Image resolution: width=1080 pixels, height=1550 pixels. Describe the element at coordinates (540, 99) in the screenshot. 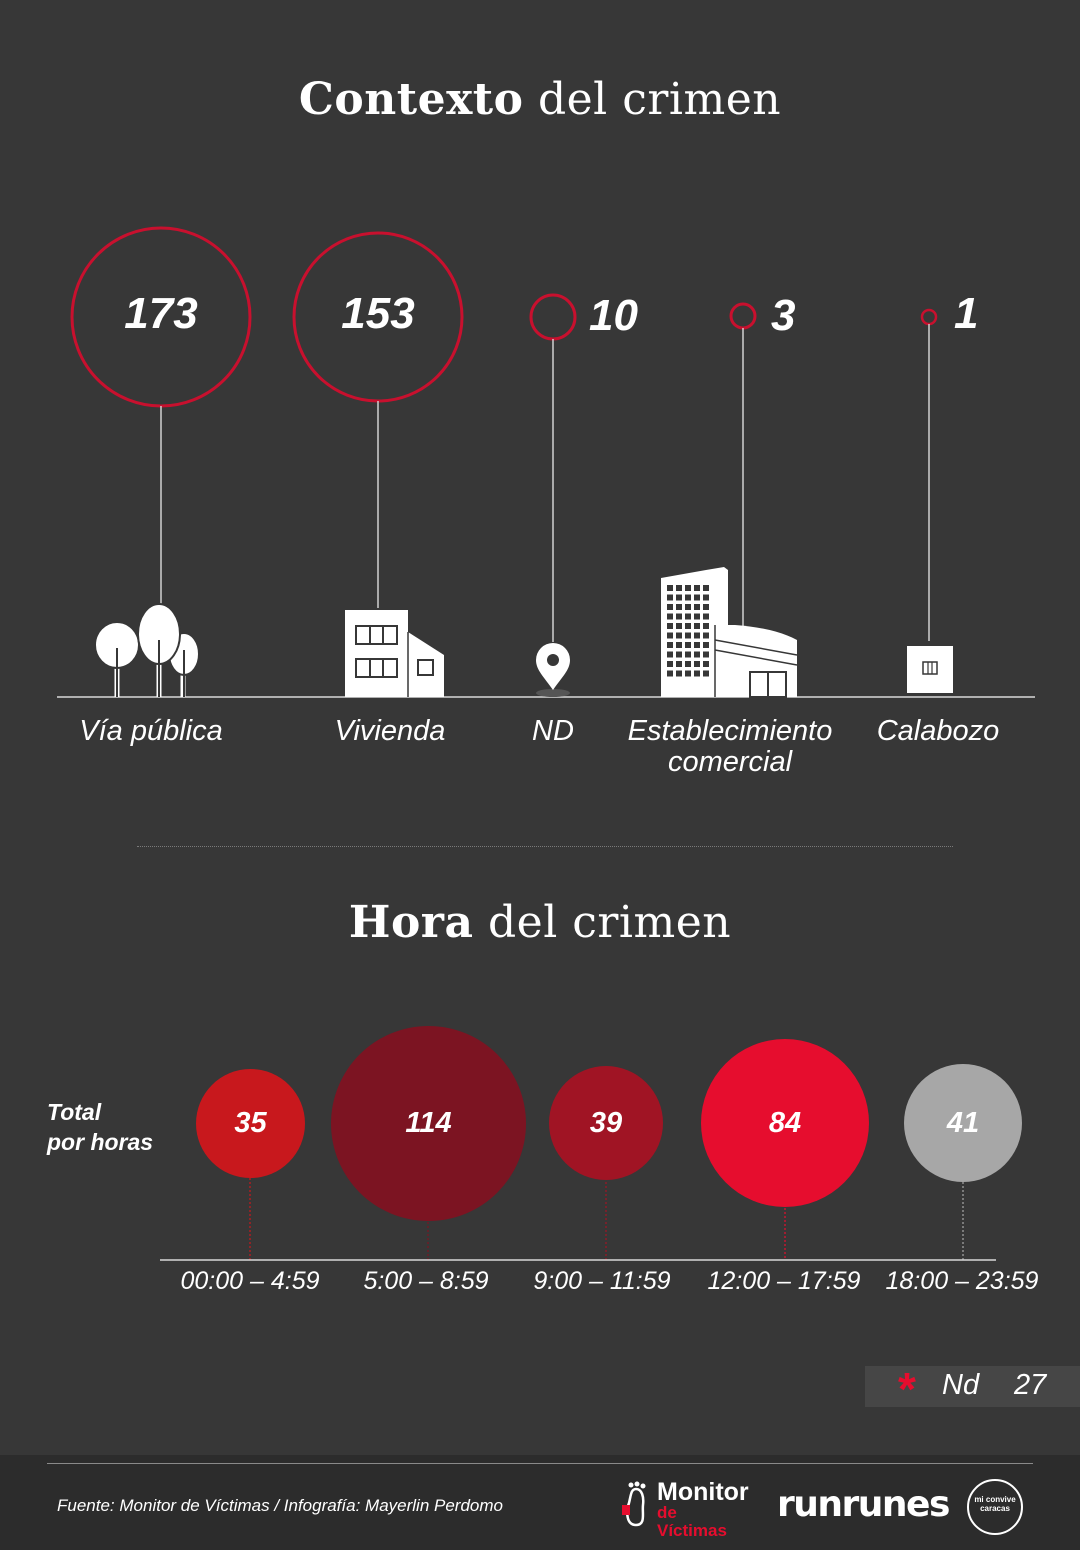

I see `context-title: Contexto del crimen` at that location.